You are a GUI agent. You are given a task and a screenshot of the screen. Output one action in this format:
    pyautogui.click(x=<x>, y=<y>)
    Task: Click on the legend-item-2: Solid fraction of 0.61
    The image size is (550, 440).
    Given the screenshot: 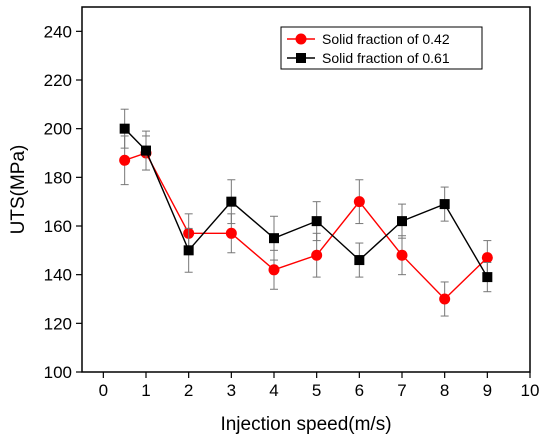 What is the action you would take?
    pyautogui.click(x=368, y=58)
    